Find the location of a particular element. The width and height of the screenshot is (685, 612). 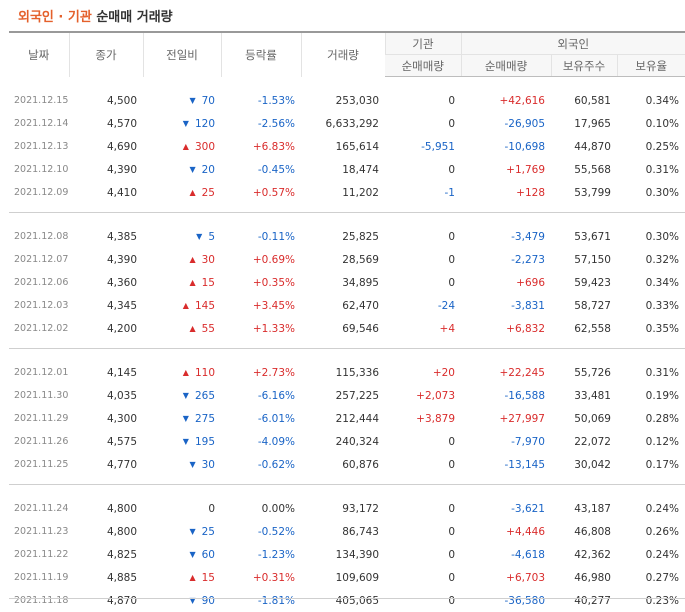

cell-rate: -6.01% is located at coordinates (261, 418).